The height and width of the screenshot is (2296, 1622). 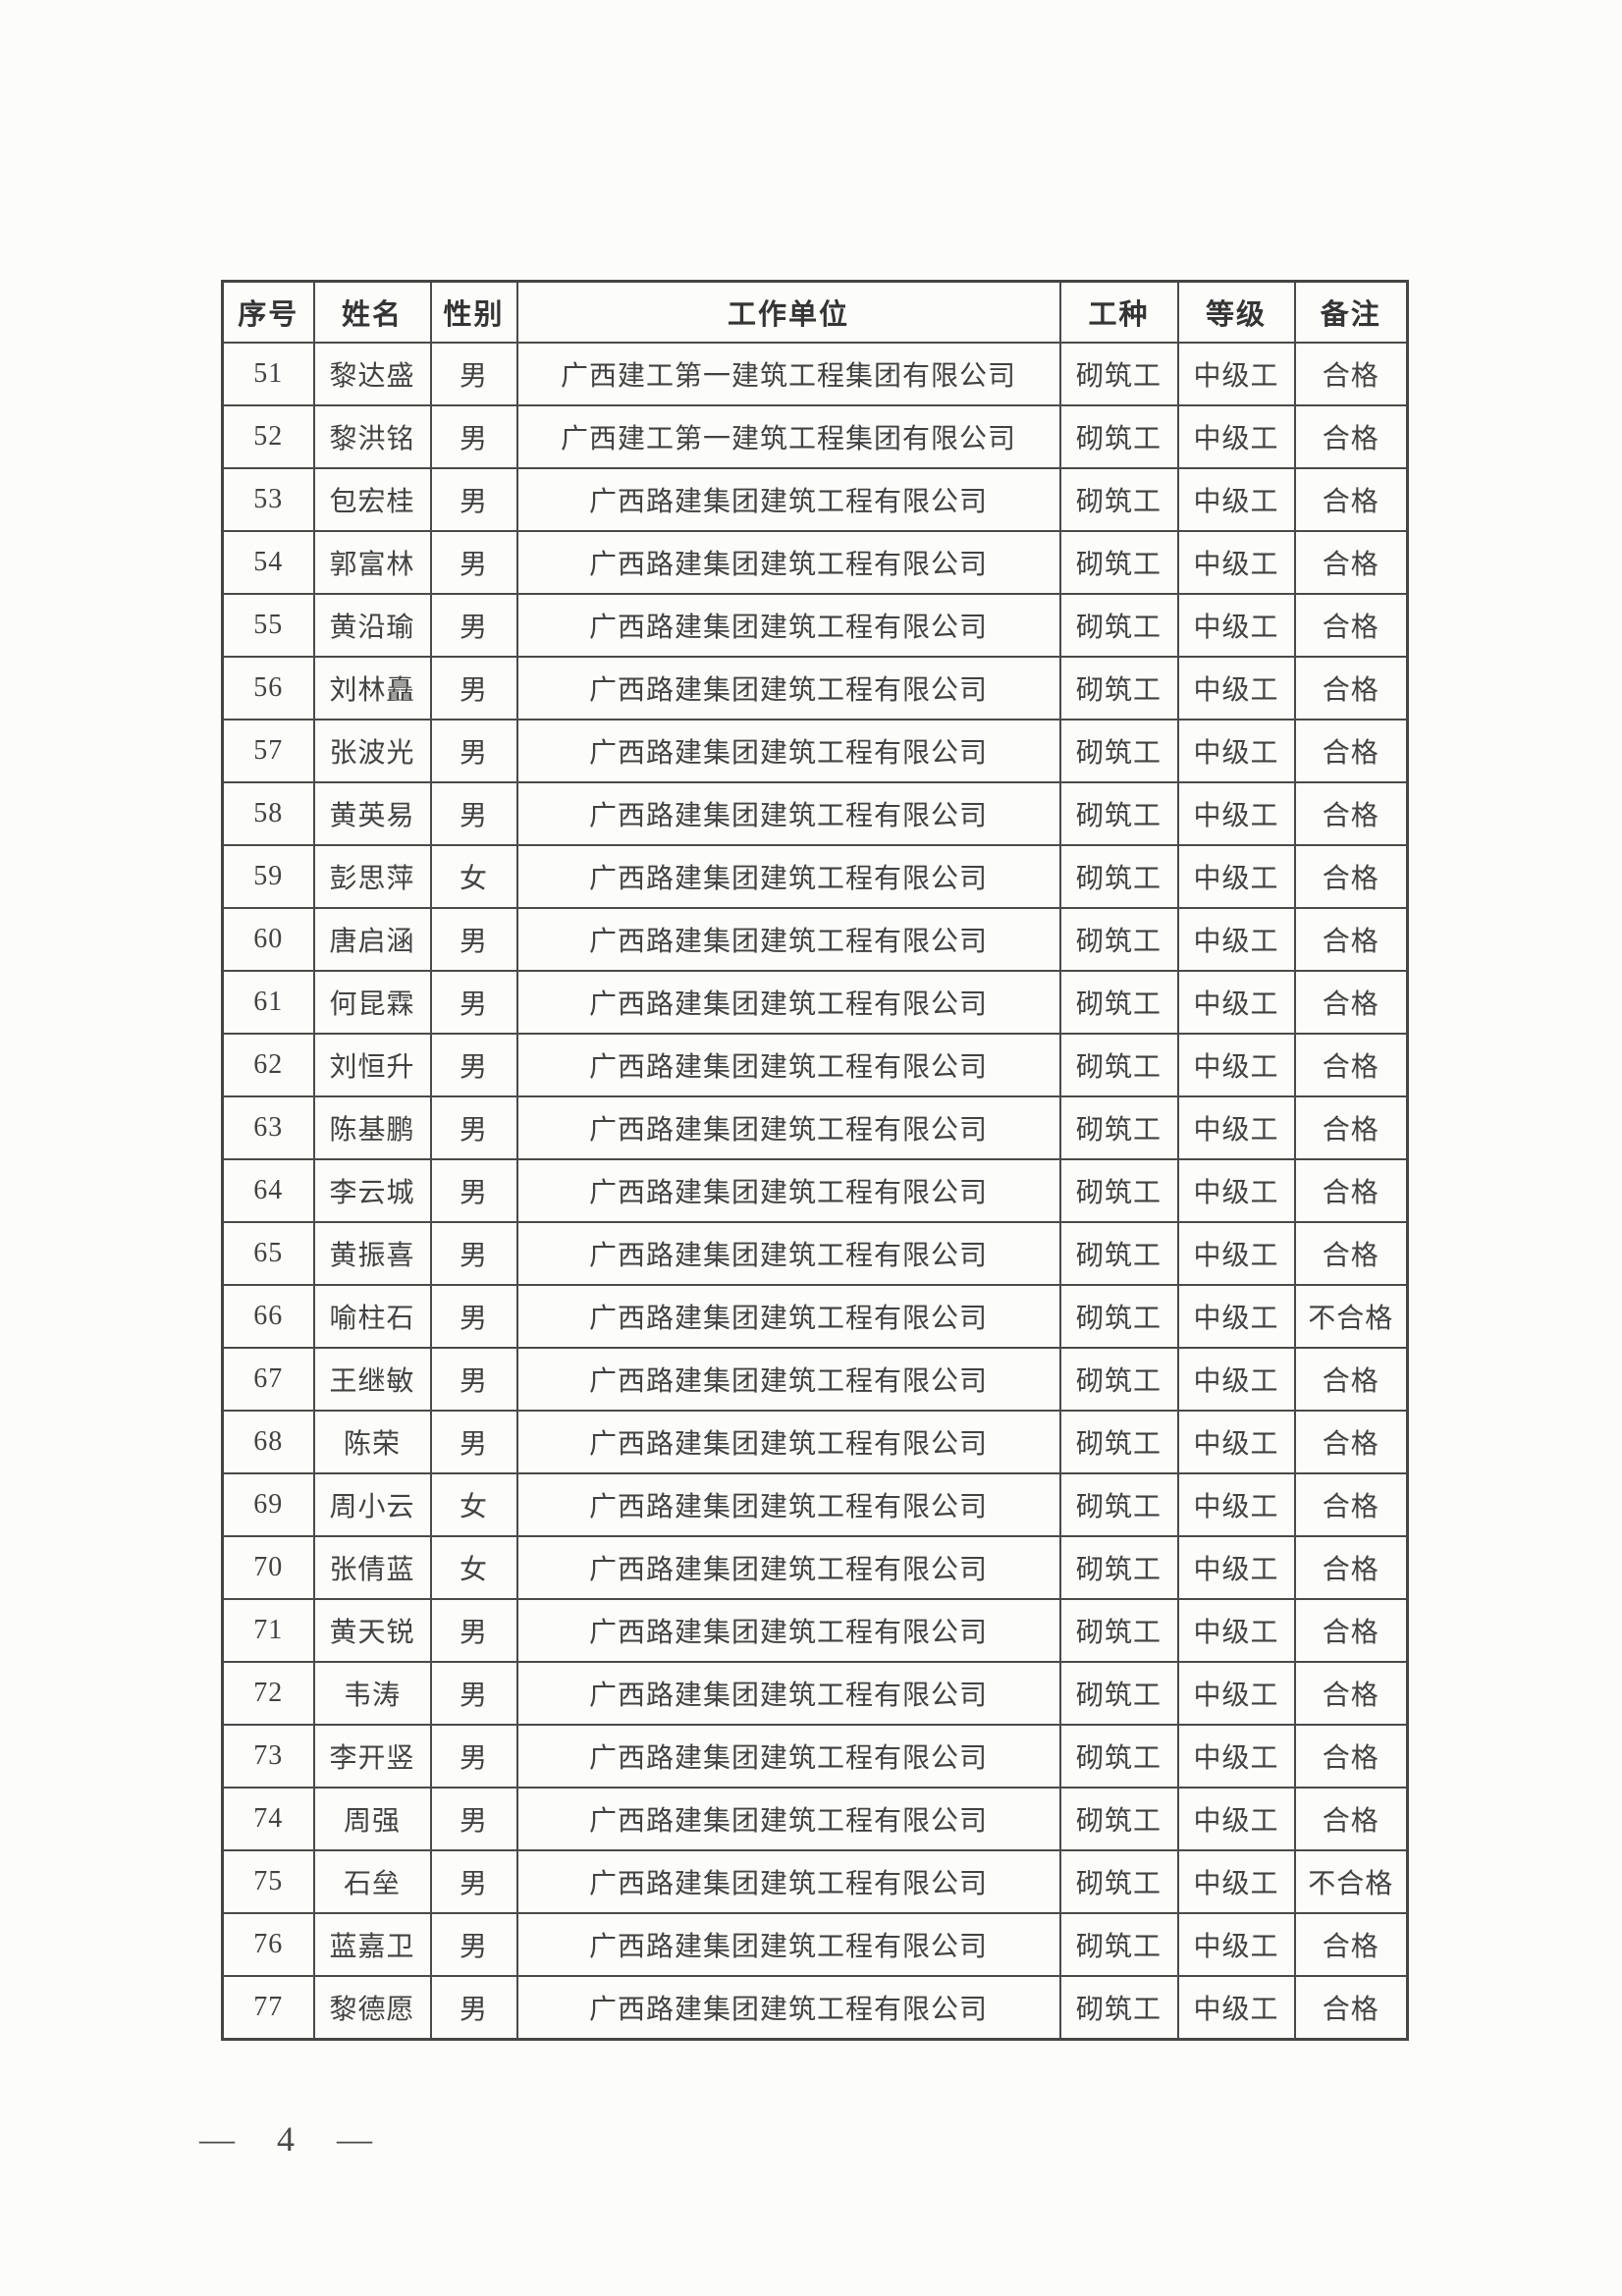 What do you see at coordinates (268, 1568) in the screenshot?
I see `cell-serial-number: 70` at bounding box center [268, 1568].